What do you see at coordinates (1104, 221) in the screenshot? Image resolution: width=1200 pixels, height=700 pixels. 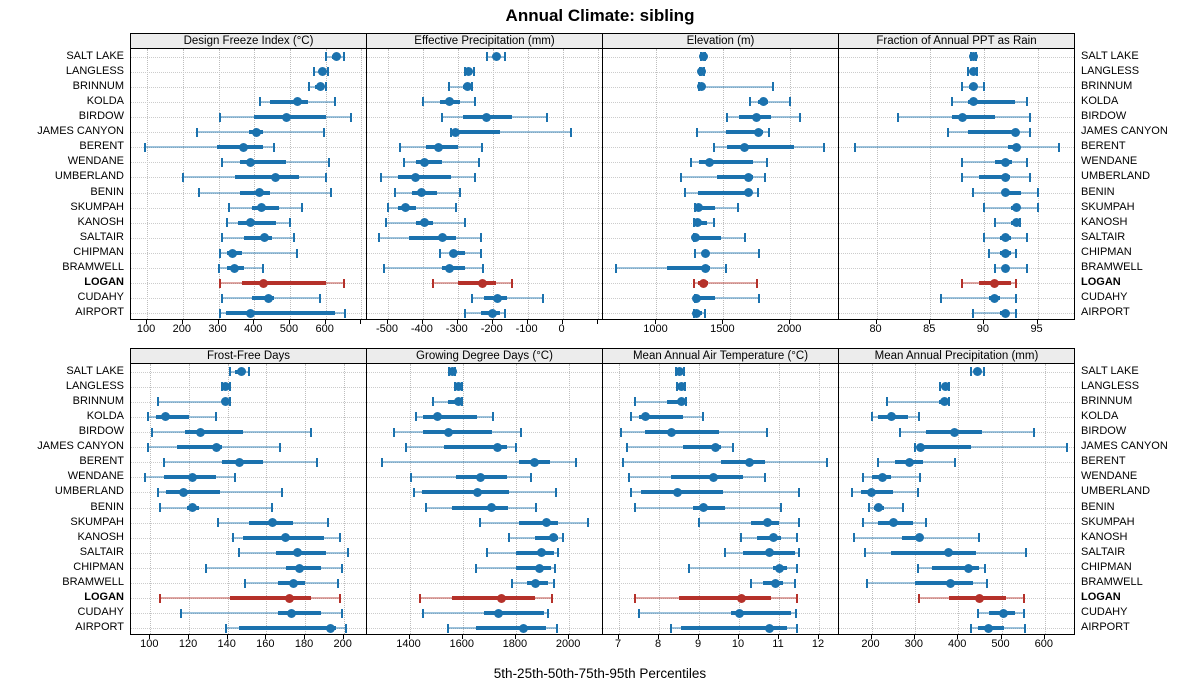 I see `station-label-kanosh: KANOSH` at bounding box center [1104, 221].